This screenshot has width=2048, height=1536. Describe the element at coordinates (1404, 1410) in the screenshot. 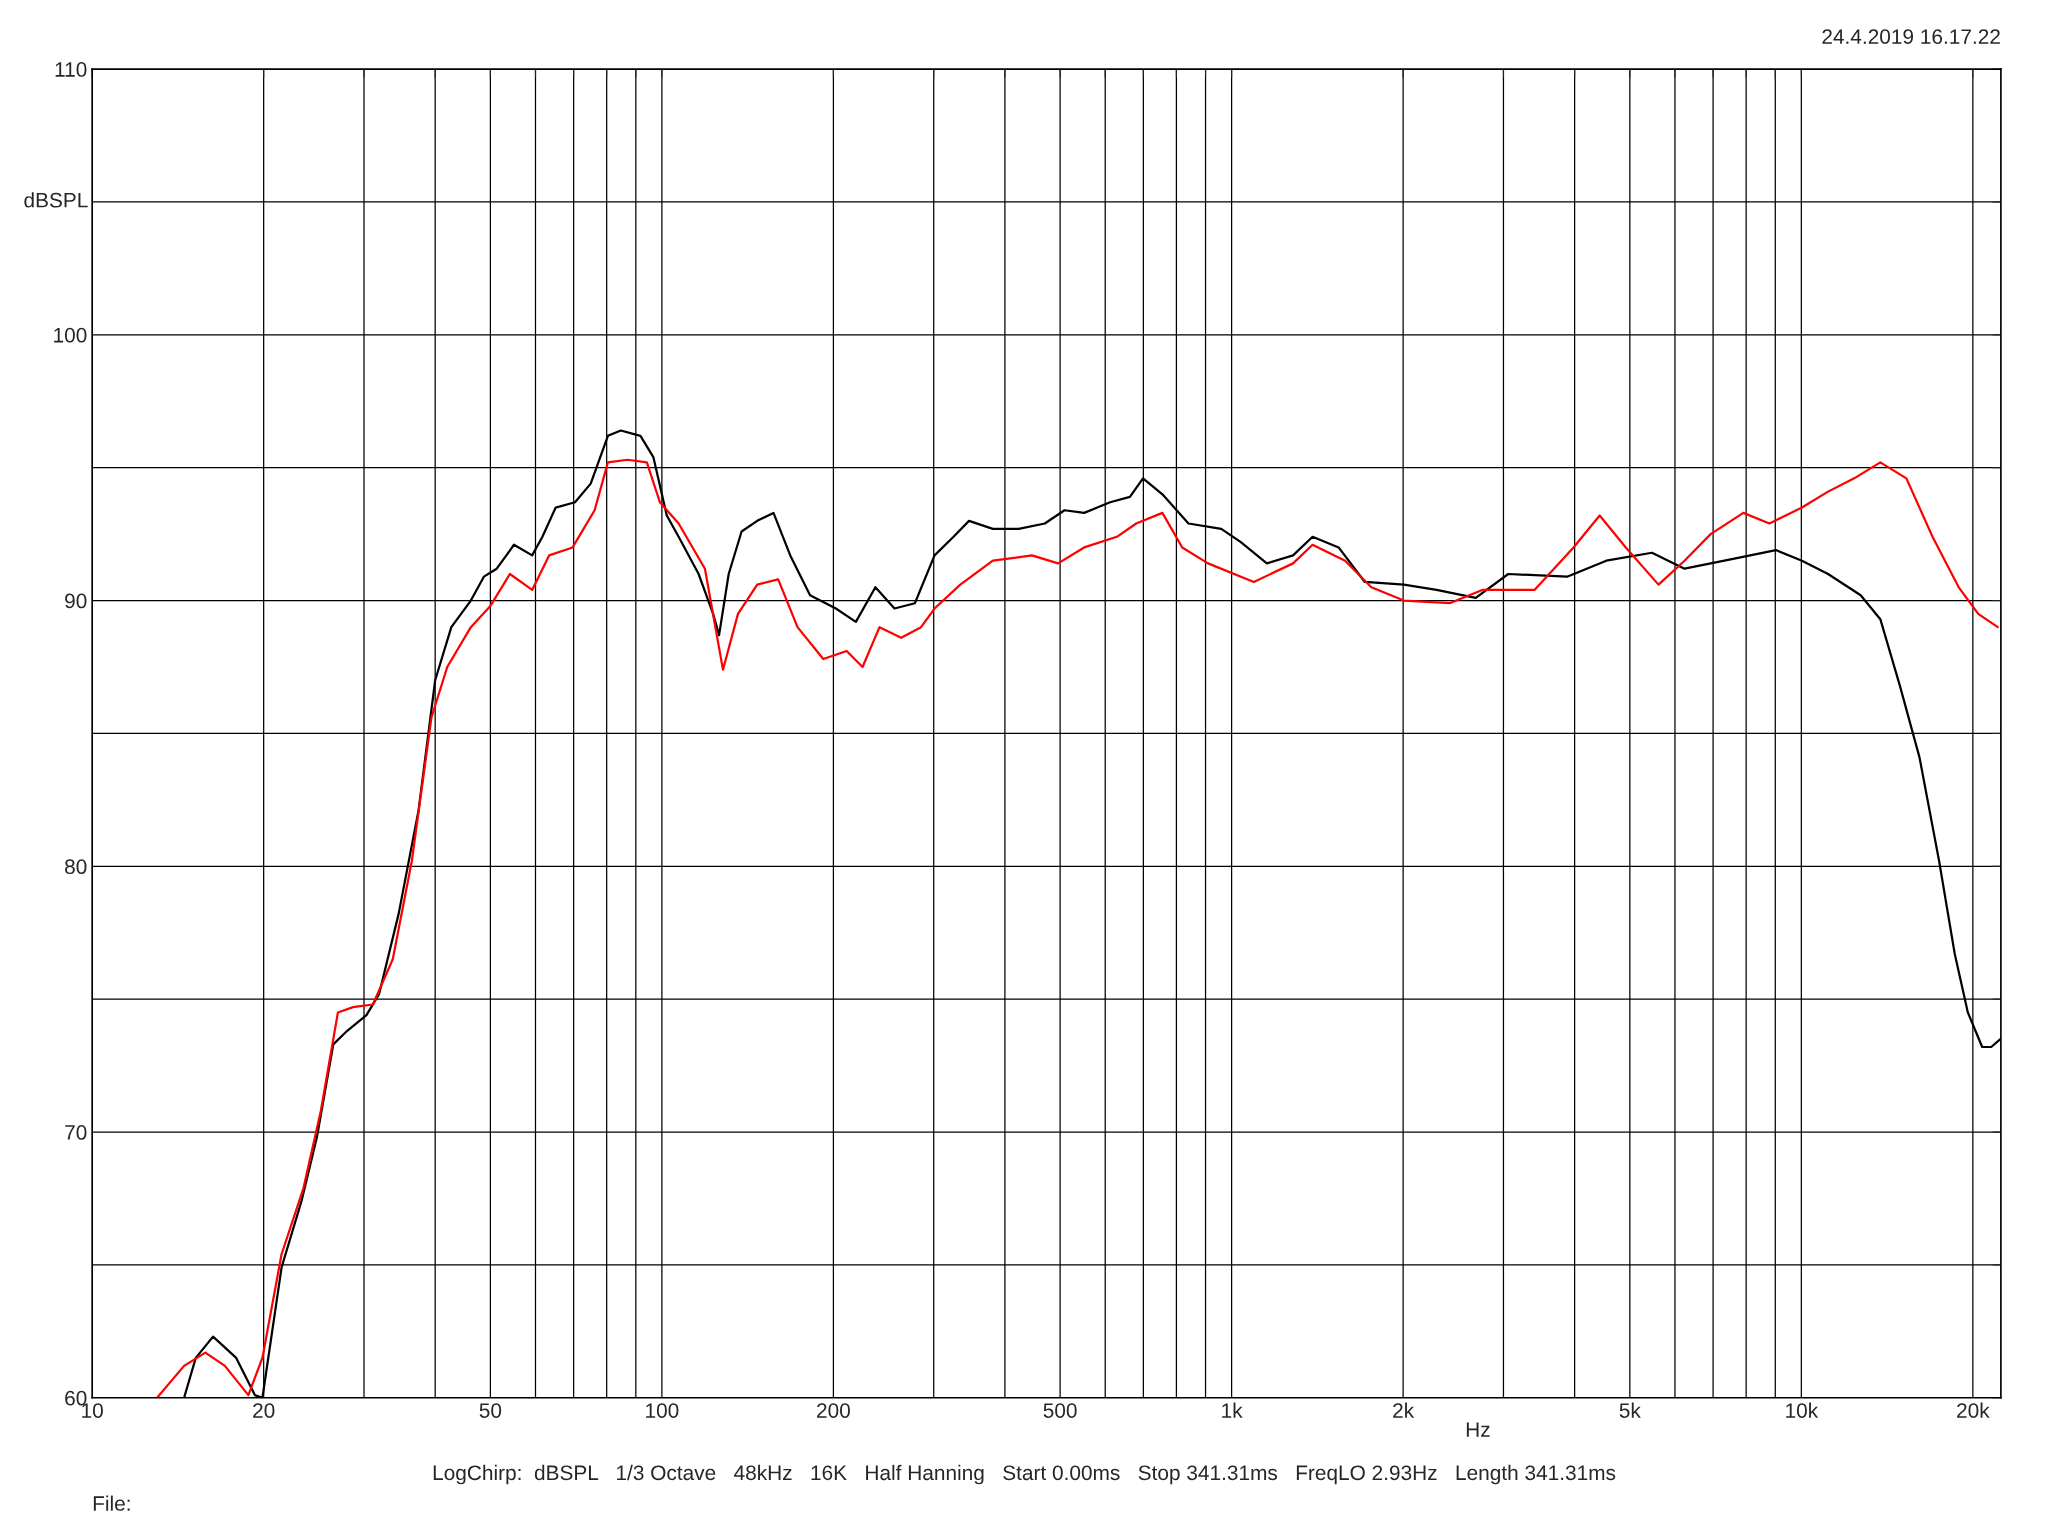

I see `x-tick-label: 2k` at that location.